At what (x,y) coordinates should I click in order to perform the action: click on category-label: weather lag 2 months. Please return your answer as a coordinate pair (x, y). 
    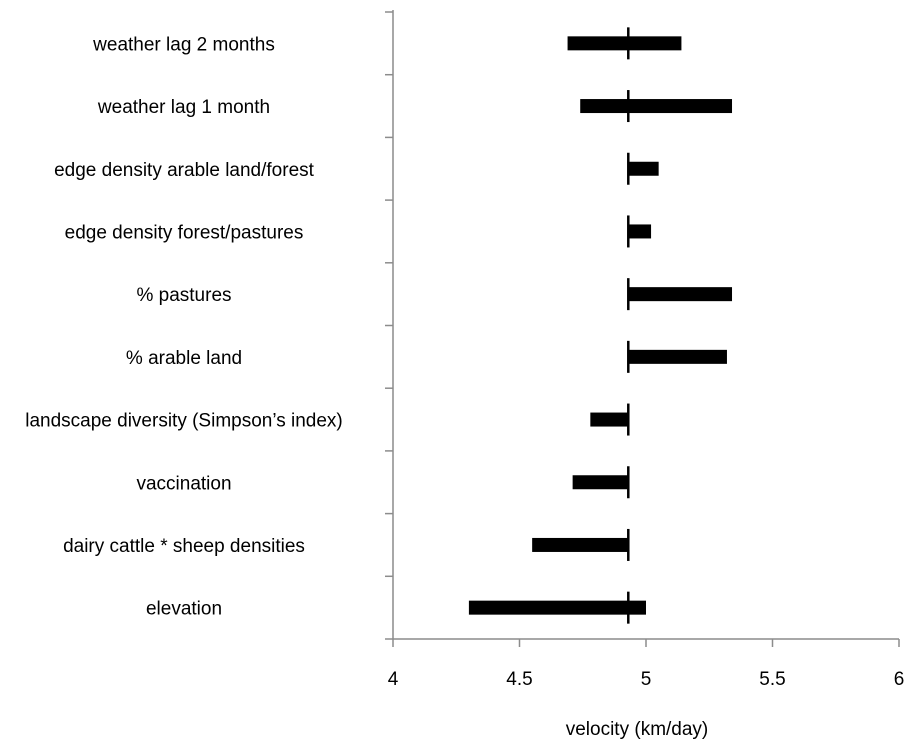
    Looking at the image, I should click on (183, 44).